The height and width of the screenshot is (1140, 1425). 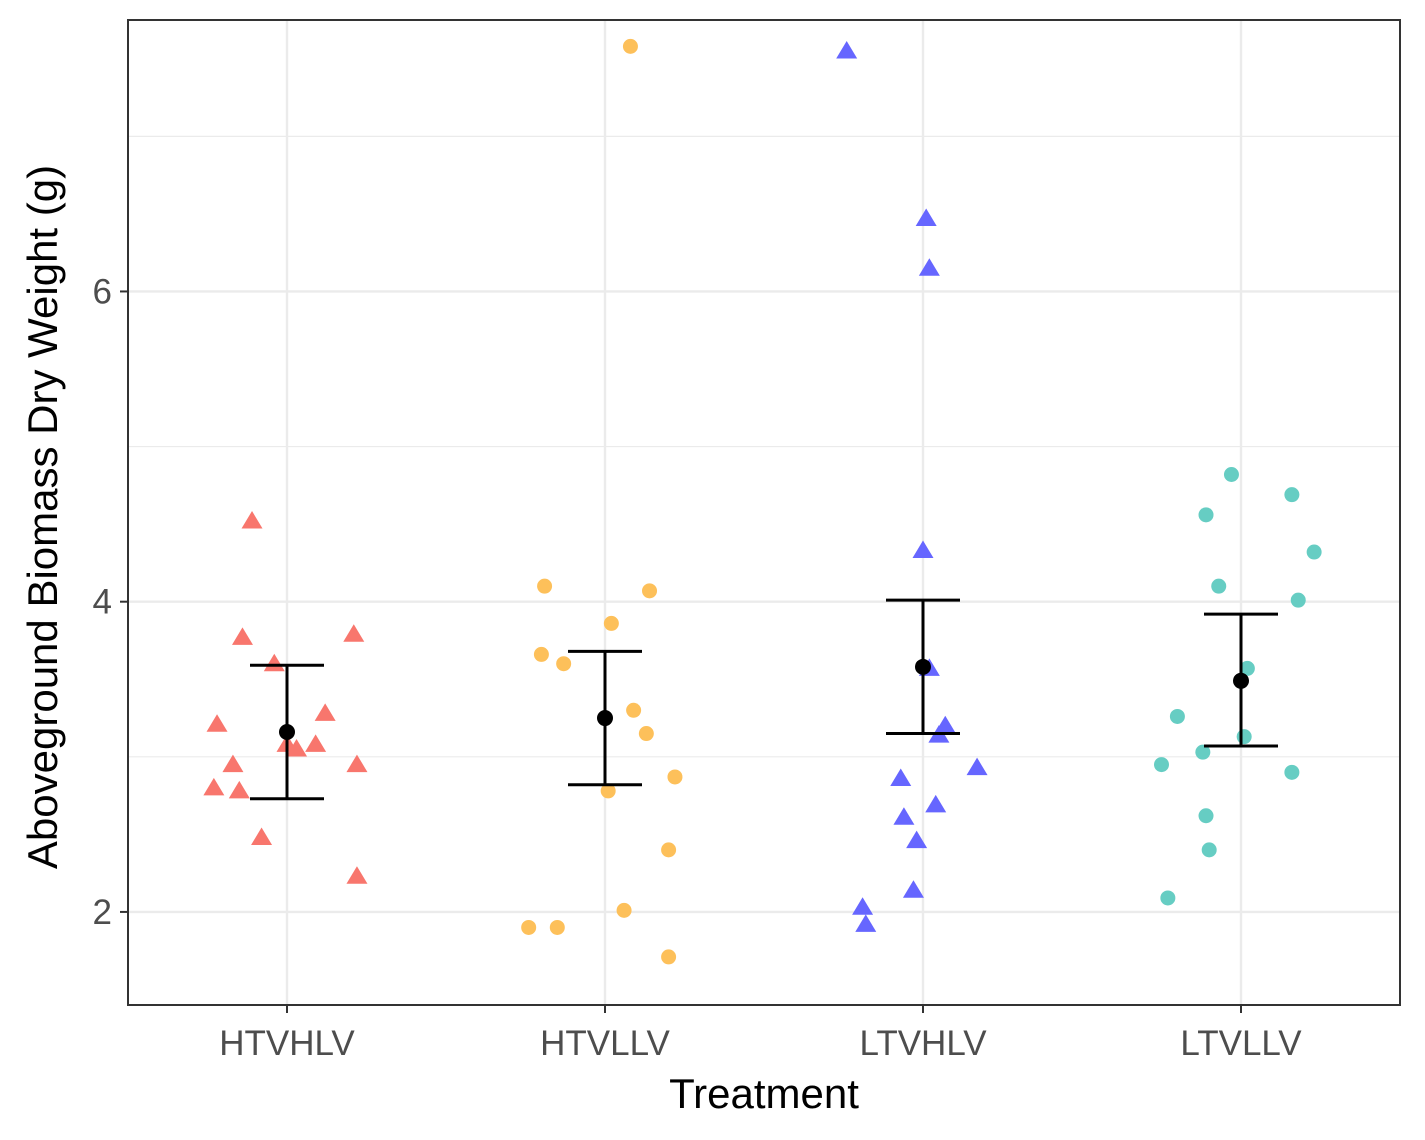 What do you see at coordinates (42, 517) in the screenshot?
I see `y-axis-title: Aboveground Biomass Dry Weight (g)` at bounding box center [42, 517].